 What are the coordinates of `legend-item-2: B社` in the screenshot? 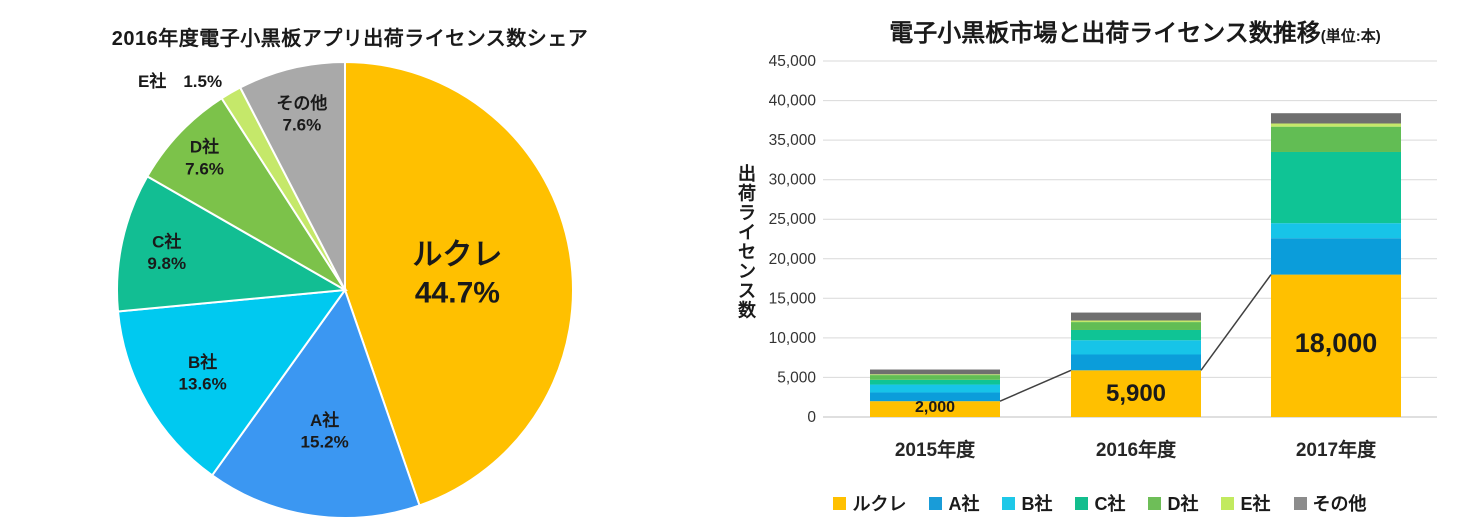 It's located at (1027, 503).